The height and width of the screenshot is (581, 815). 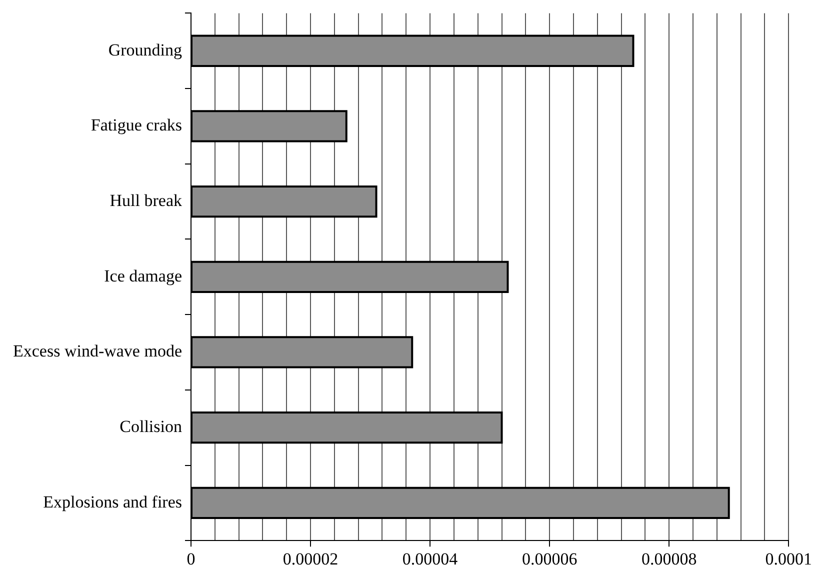 What do you see at coordinates (145, 50) in the screenshot?
I see `y-tick-label: Grounding` at bounding box center [145, 50].